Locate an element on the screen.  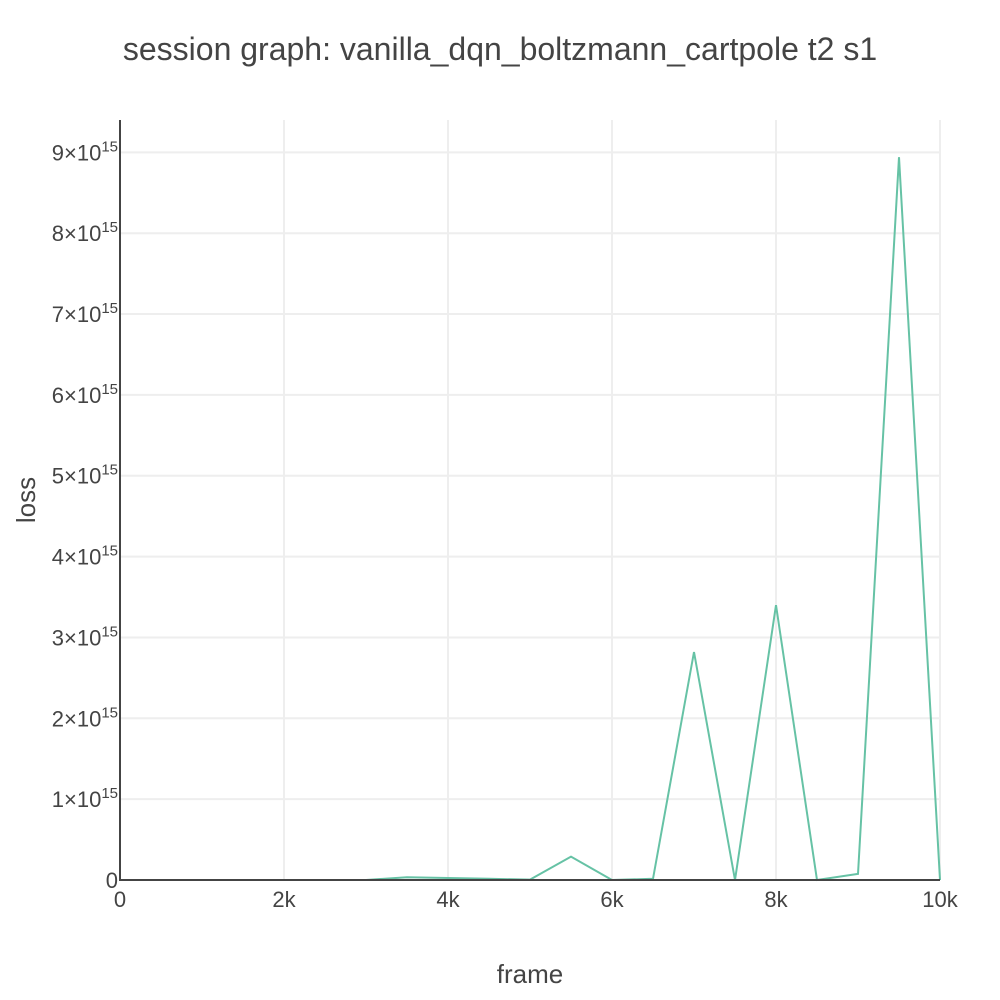
y-tick-label: 1×10¹⁵ is located at coordinates (85, 798).